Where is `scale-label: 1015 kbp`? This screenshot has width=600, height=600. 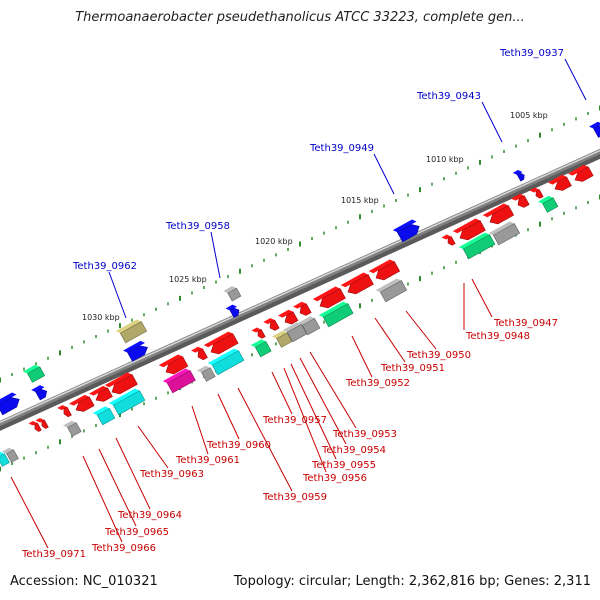 scale-label: 1015 kbp is located at coordinates (360, 200).